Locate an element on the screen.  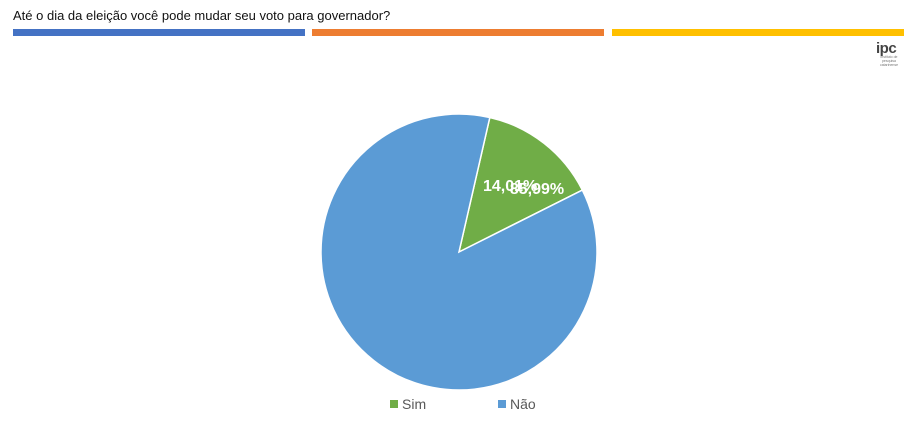
logo-mark: ipc is located at coordinates (886, 48).